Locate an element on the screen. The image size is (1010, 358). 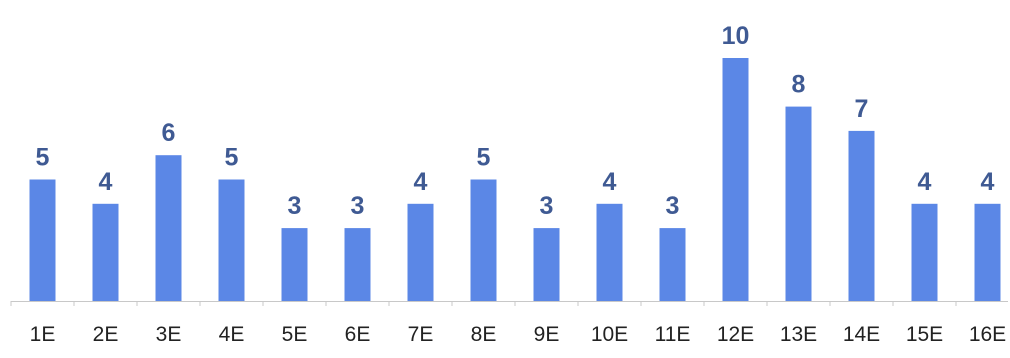
bar-15E is located at coordinates (924, 252).